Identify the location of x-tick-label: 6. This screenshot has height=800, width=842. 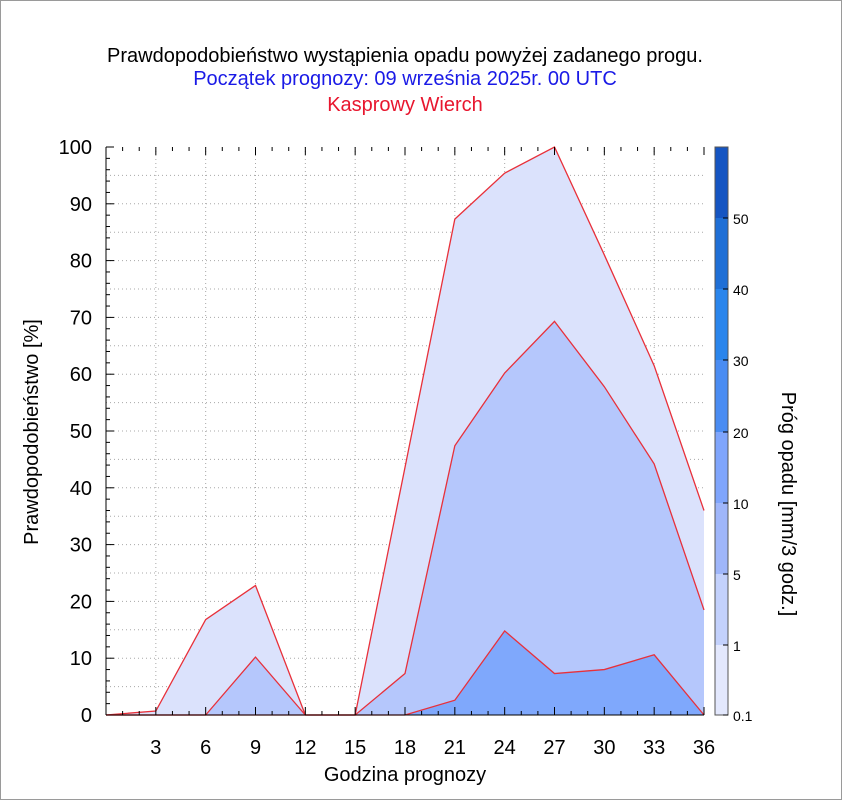
(205, 748).